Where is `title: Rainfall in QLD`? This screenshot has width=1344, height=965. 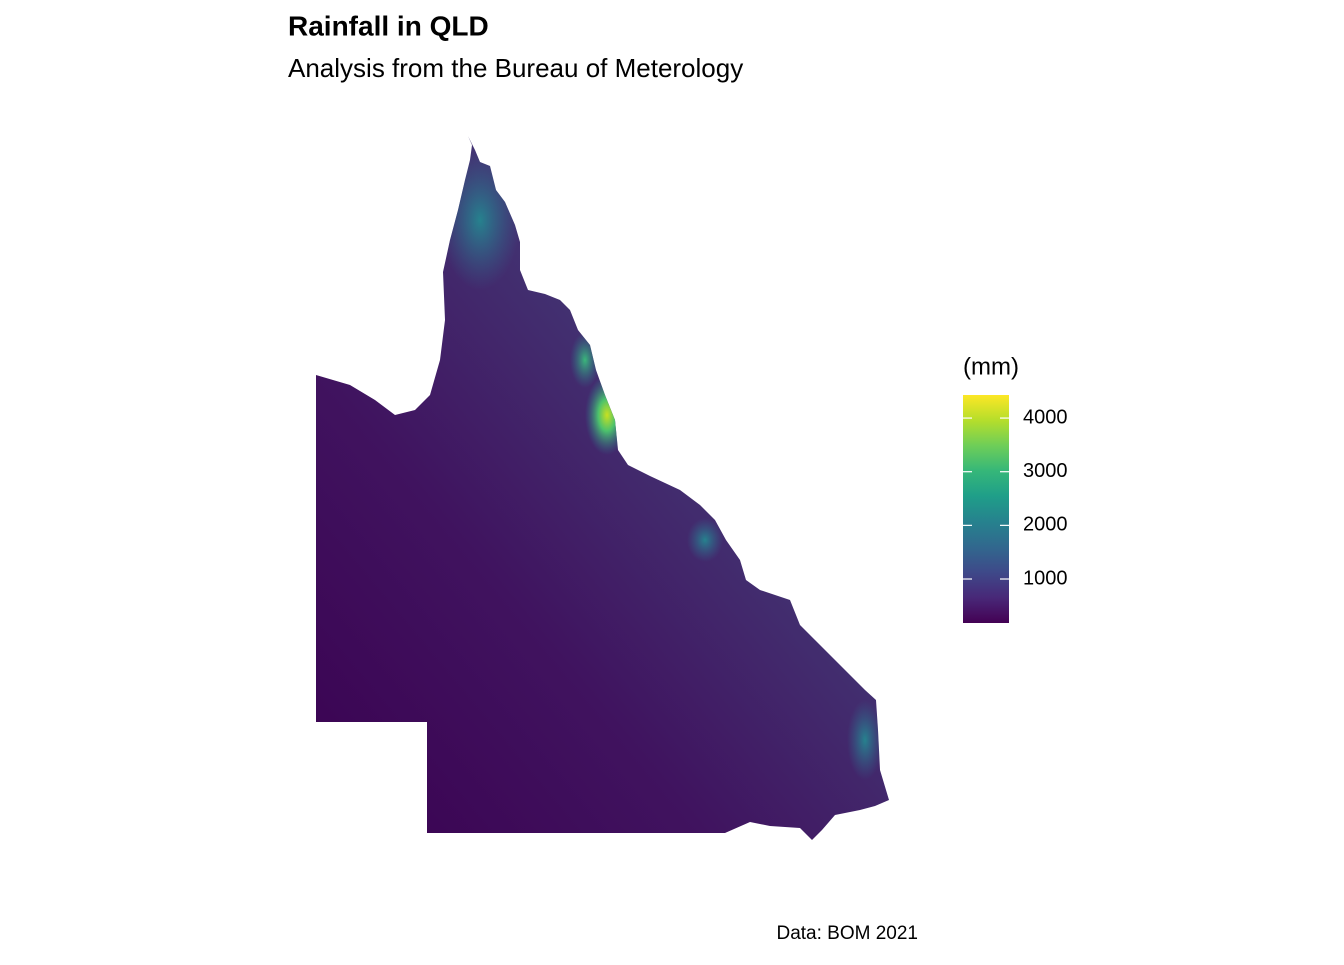 title: Rainfall in QLD is located at coordinates (388, 25).